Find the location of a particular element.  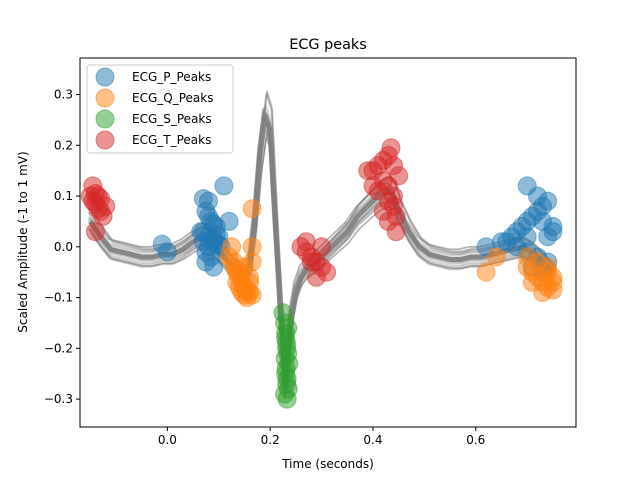

legend-label: ECG_P_Peaks is located at coordinates (171, 77).